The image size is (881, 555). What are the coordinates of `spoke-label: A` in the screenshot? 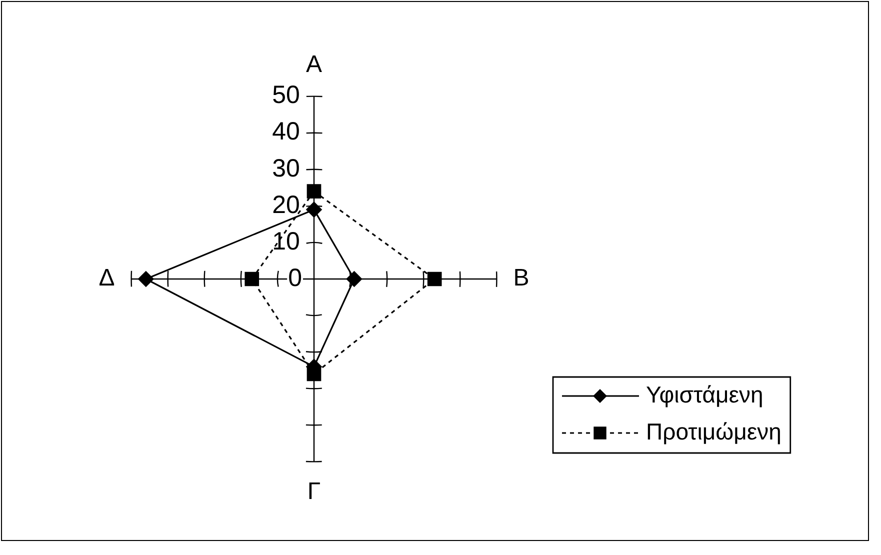 It's located at (314, 64).